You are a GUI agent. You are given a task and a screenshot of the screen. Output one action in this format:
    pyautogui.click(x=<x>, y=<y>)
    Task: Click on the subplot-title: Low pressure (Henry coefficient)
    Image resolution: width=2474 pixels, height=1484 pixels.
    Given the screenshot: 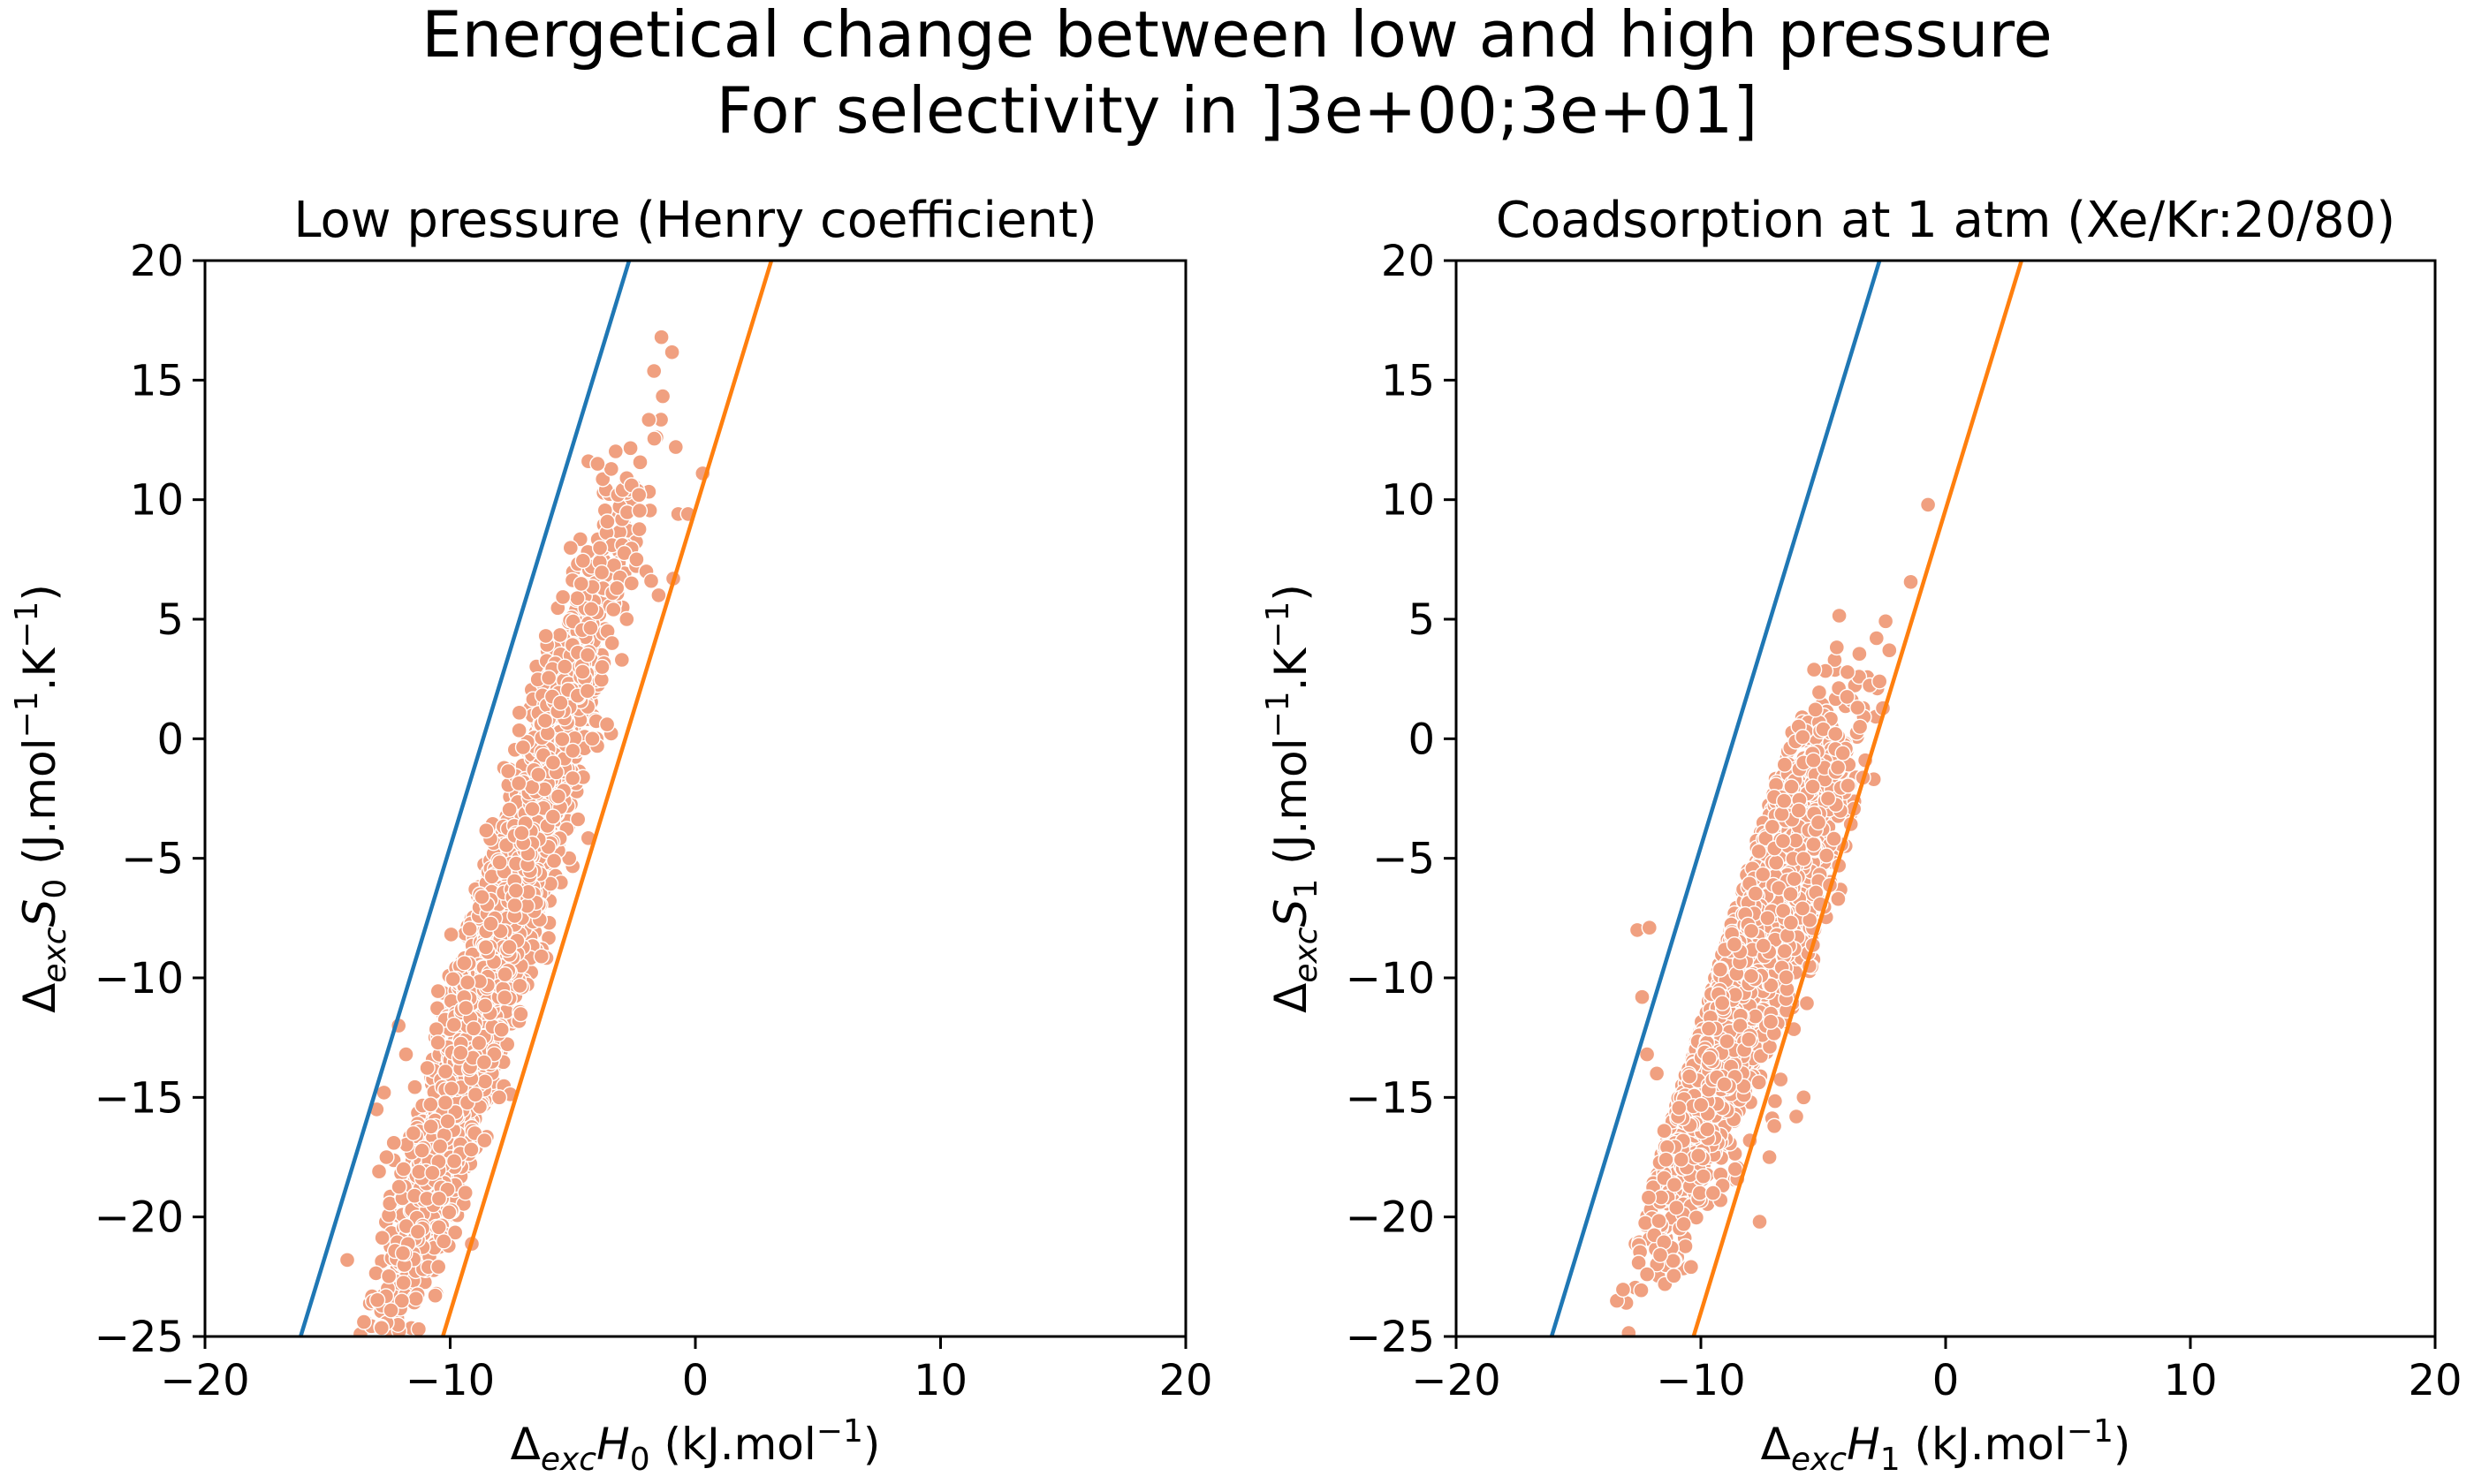 What is the action you would take?
    pyautogui.click(x=695, y=220)
    